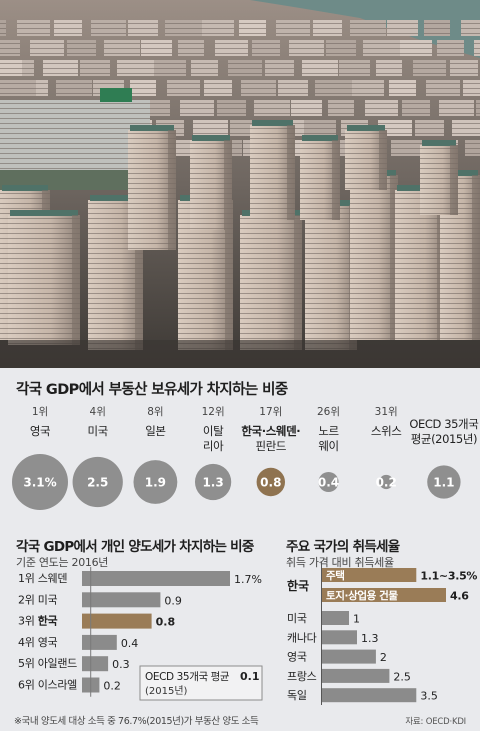  Describe the element at coordinates (62, 562) in the screenshot. I see `chart2-subtitle: 기준 연도는 2016년` at that location.